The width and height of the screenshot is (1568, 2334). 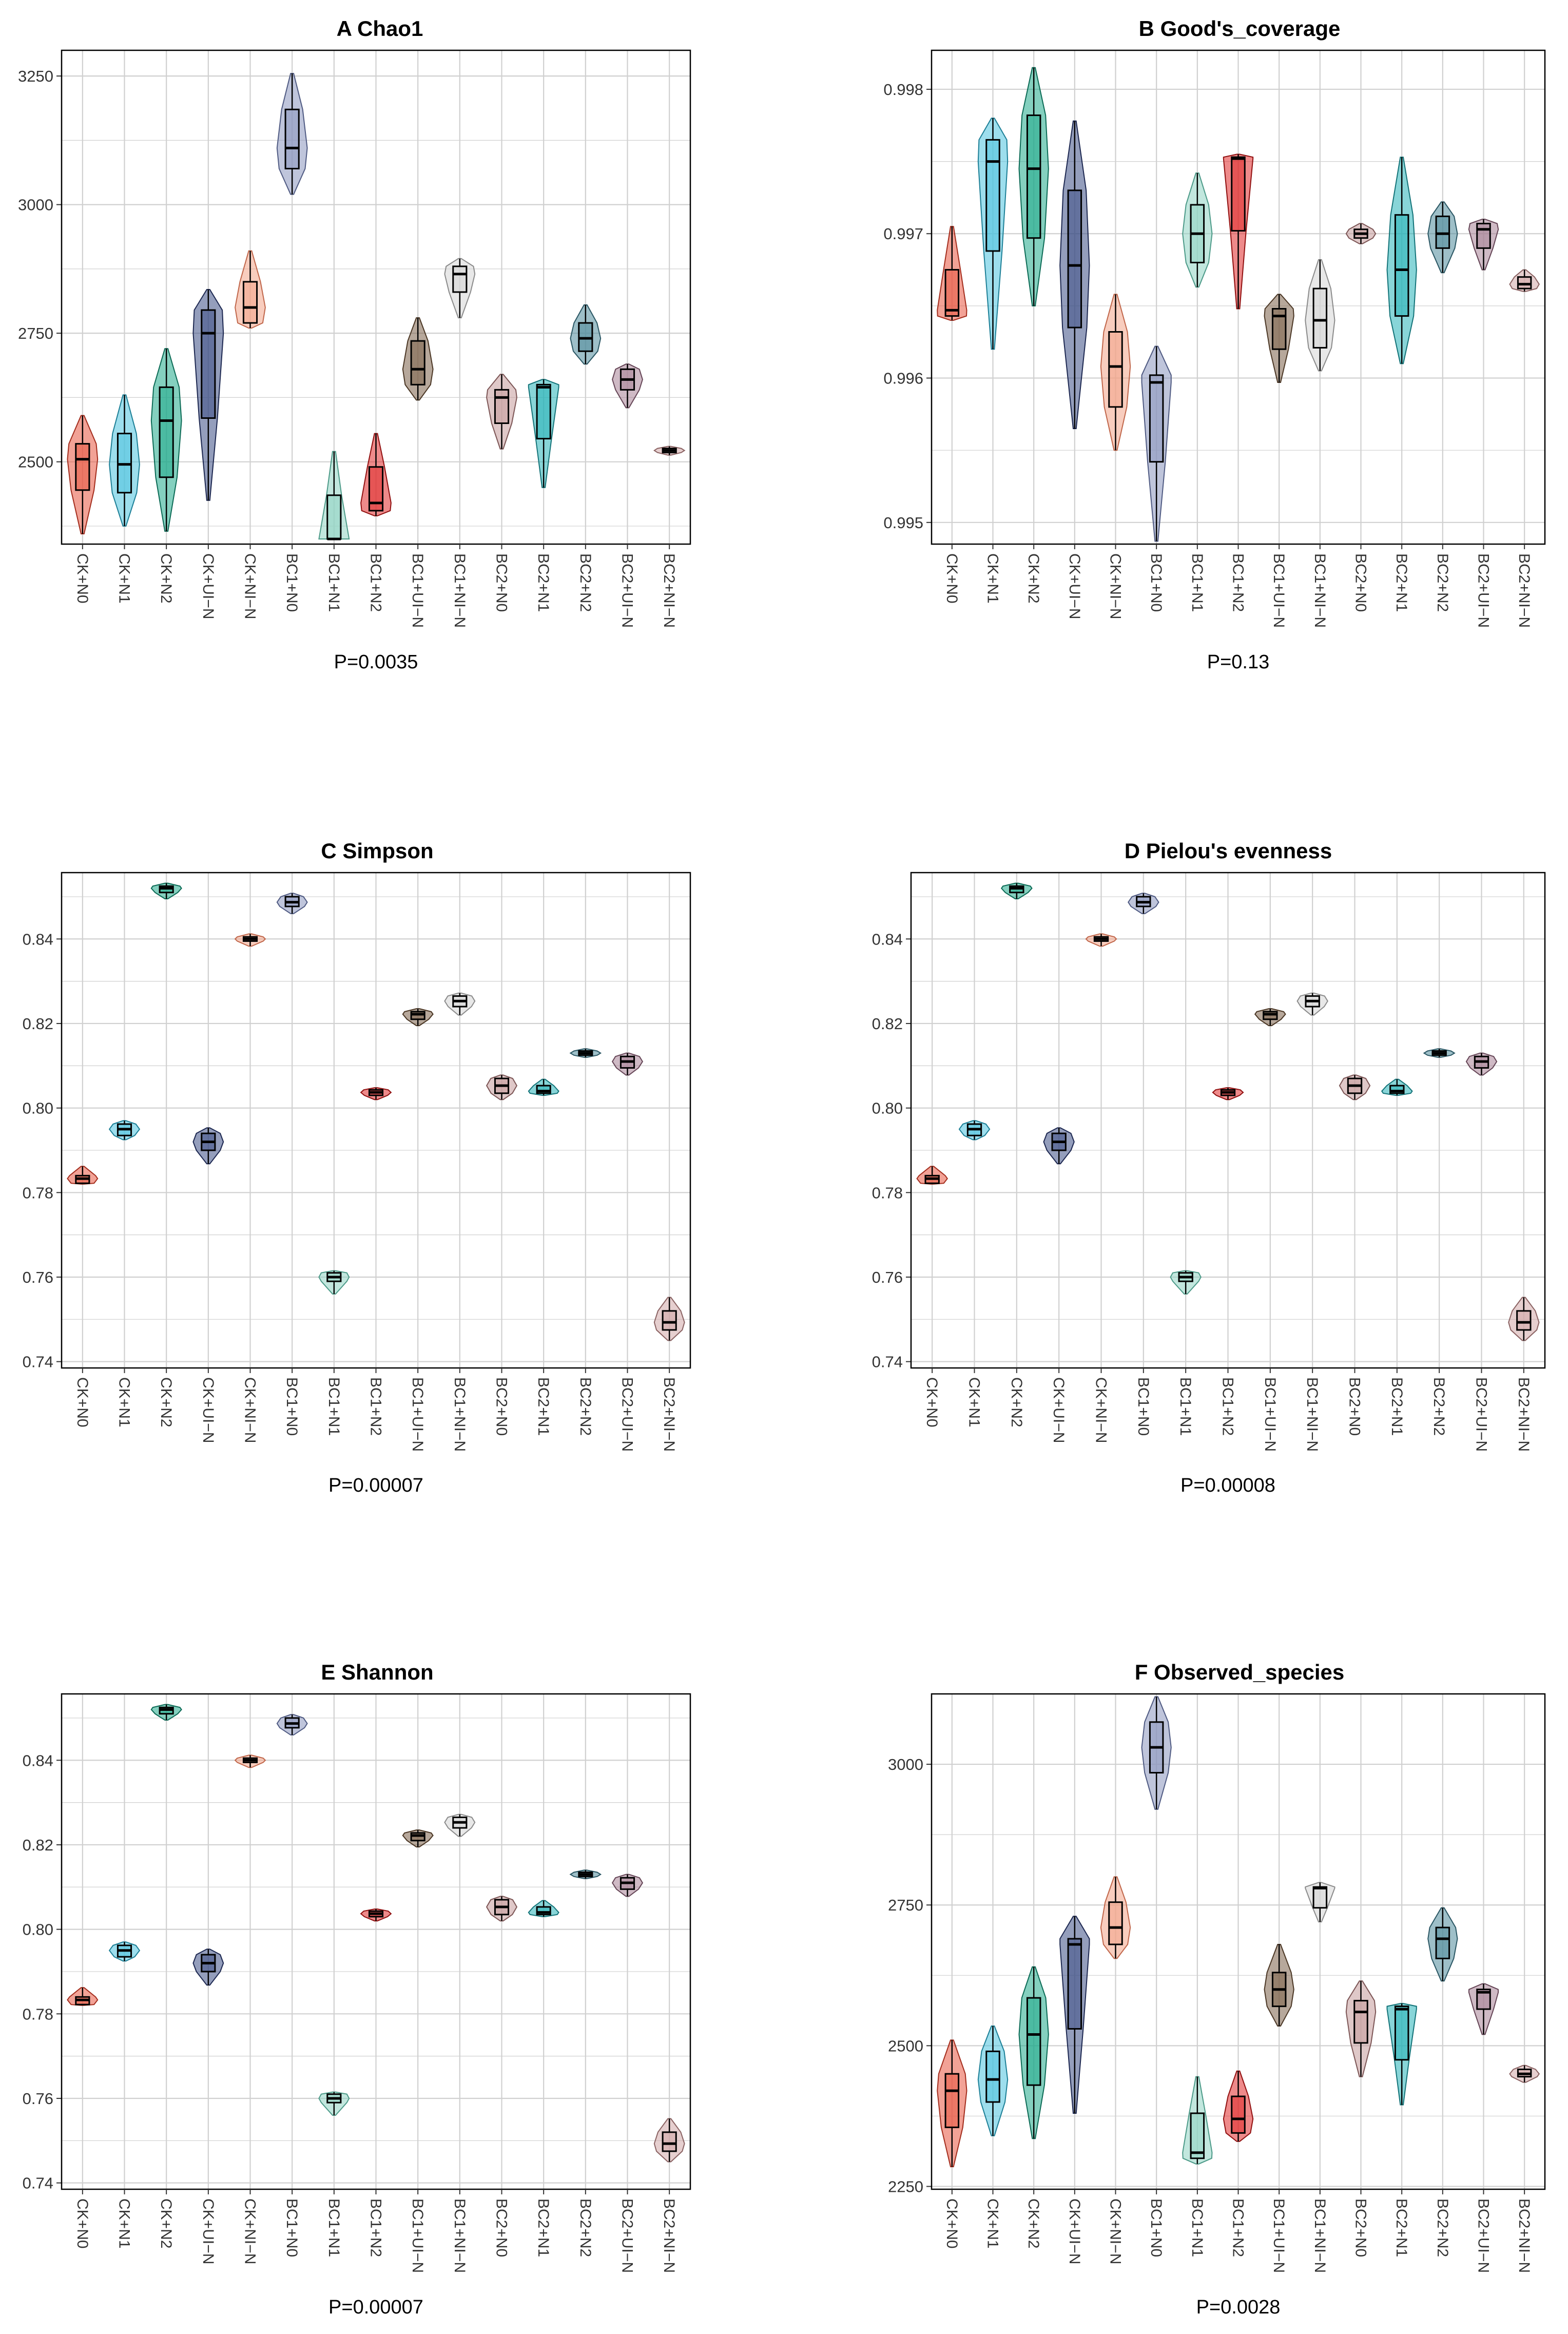 What do you see at coordinates (905, 1905) in the screenshot?
I see `y-tick-label: 2750` at bounding box center [905, 1905].